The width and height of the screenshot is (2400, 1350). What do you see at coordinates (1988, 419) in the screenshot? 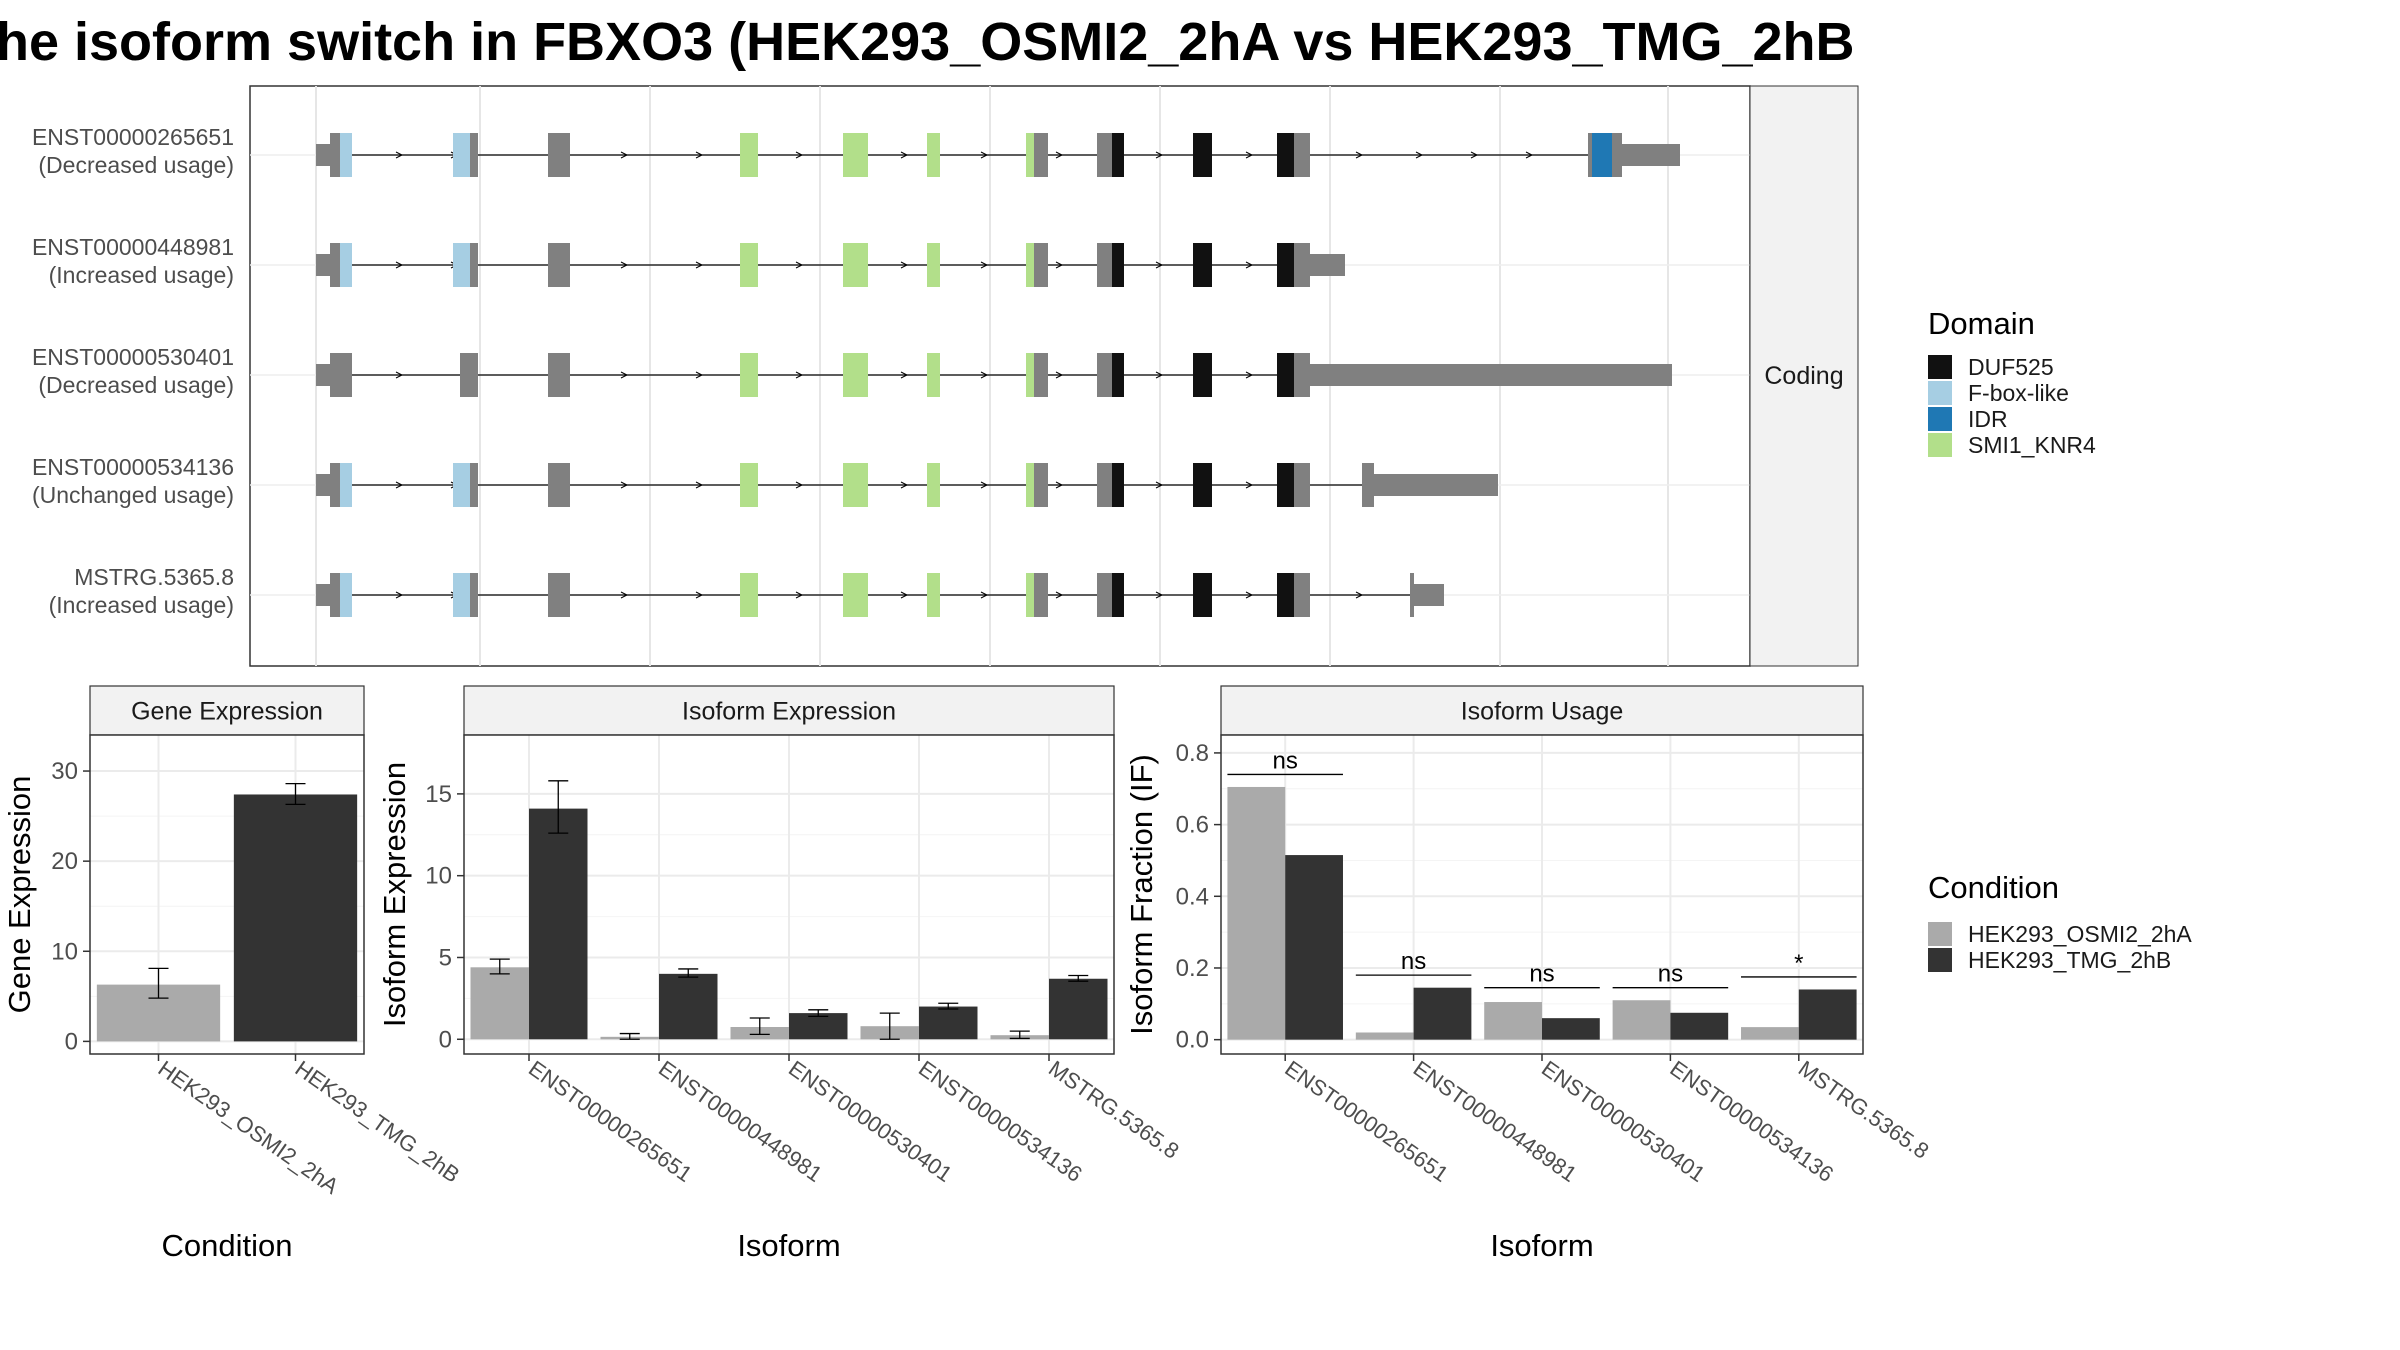
I see `idr-legend-label: IDR` at bounding box center [1988, 419].